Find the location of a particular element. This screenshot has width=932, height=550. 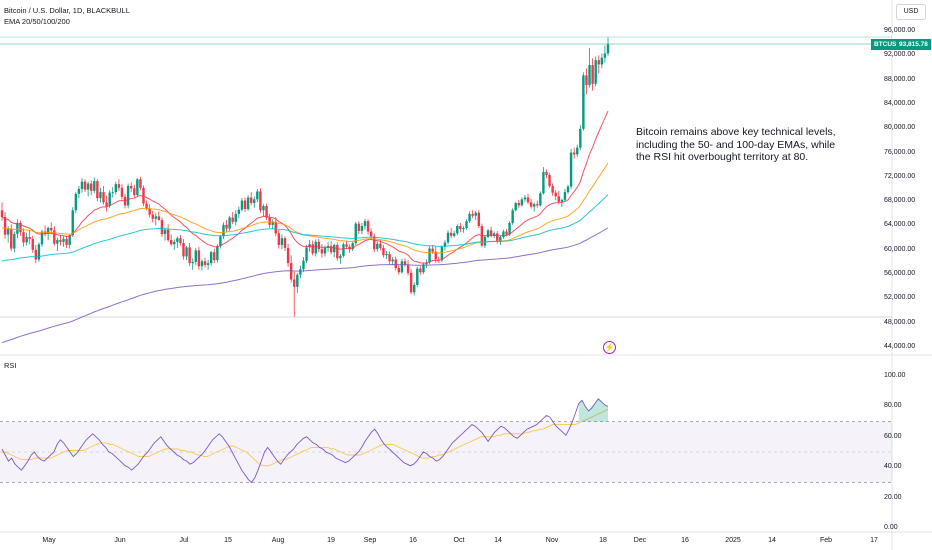

indicator-legend: EMA 20/50/100/200 is located at coordinates (37, 21).